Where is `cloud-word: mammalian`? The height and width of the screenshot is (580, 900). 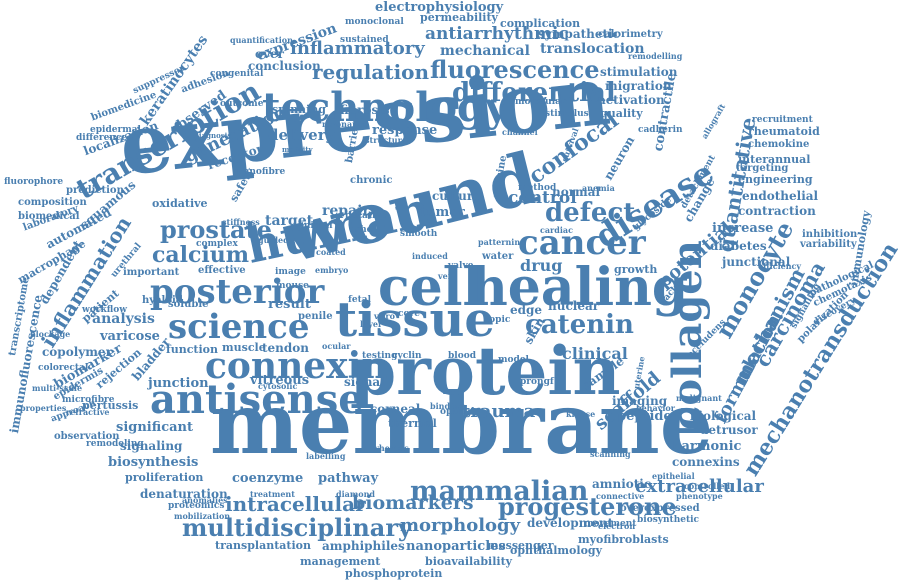 cloud-word: mammalian is located at coordinates (499, 491).